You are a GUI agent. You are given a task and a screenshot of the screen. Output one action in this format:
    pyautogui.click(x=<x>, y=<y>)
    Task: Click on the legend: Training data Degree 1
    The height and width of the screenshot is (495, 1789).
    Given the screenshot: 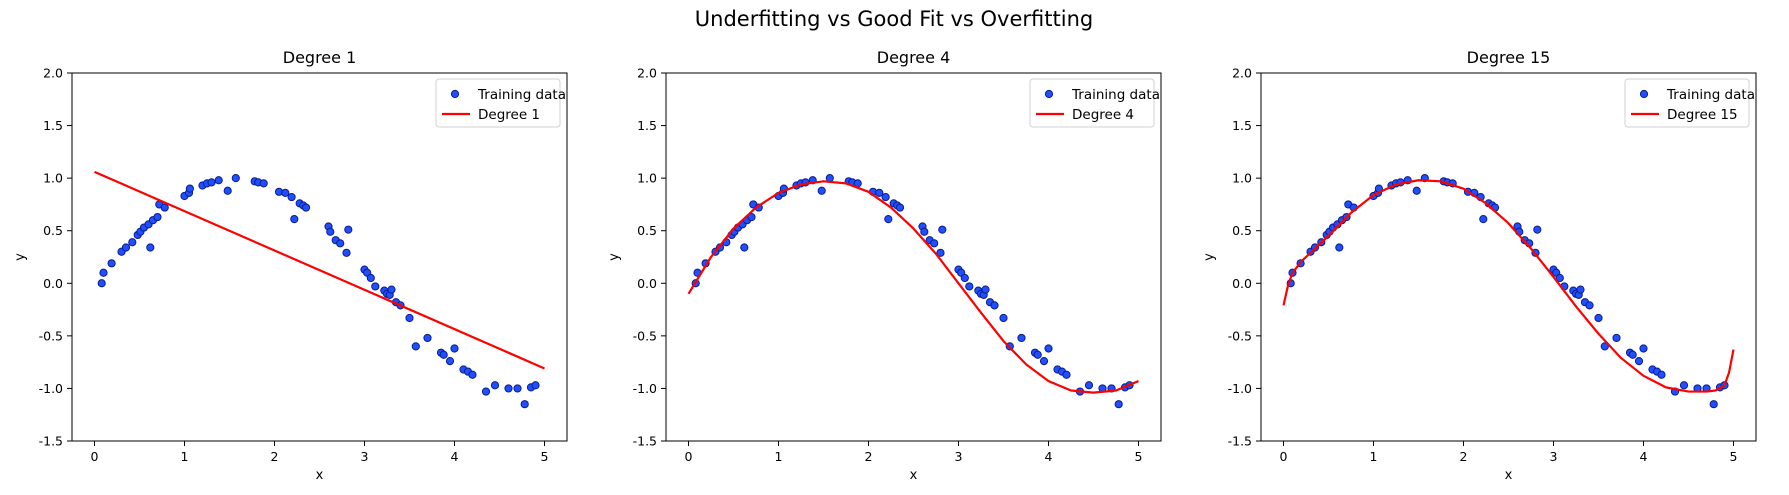 What is the action you would take?
    pyautogui.click(x=500, y=103)
    